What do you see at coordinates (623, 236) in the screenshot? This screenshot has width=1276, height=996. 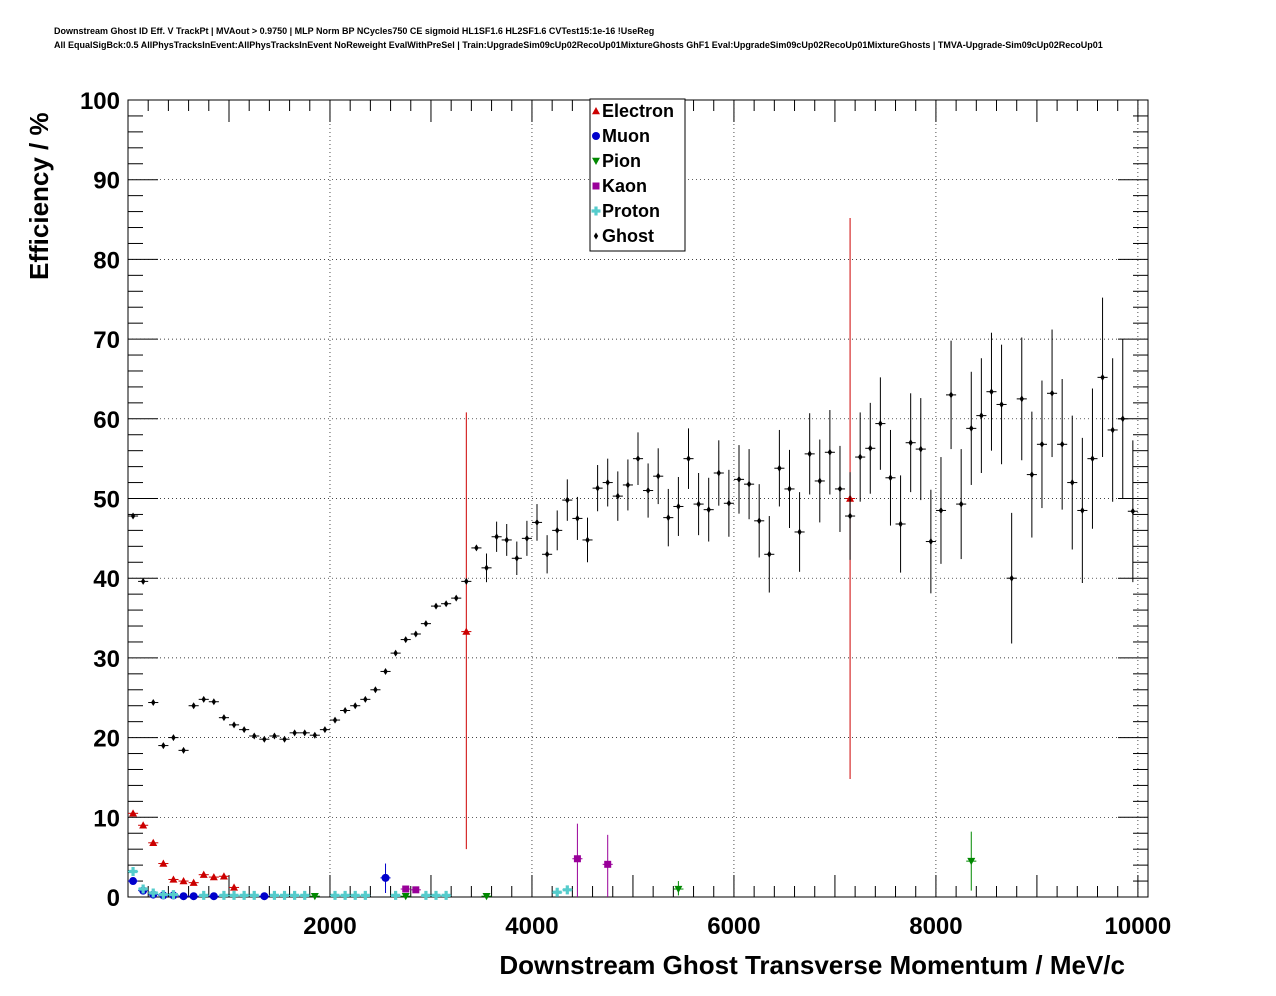 I see `legend-entry-ghost: Ghost` at bounding box center [623, 236].